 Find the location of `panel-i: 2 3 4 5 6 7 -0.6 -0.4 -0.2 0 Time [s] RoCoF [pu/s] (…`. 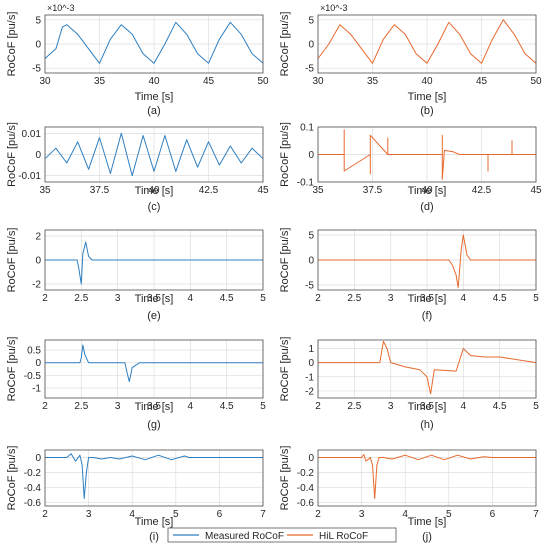

panel-i: 2 3 4 5 6 7 -0.6 -0.4 -0.2 0 Time [s] RoCoF [pu/s] (… is located at coordinates (136, 494).